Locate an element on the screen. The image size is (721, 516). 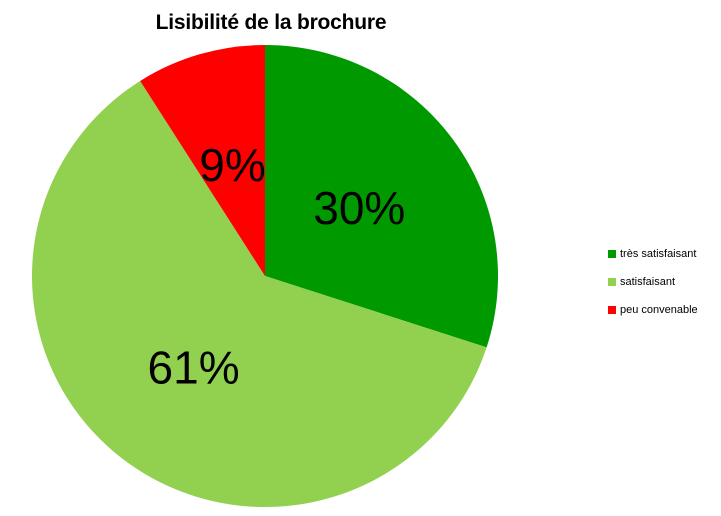
chart-title: Lisibilité de la brochure is located at coordinates (271, 22).